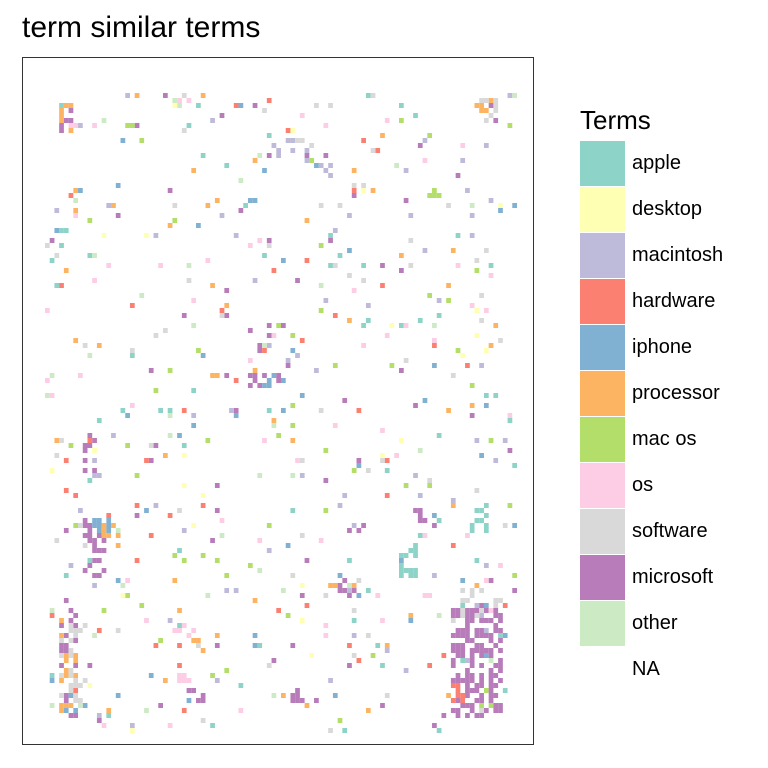 Image resolution: width=768 pixels, height=768 pixels. I want to click on legend-swatch, so click(602, 577).